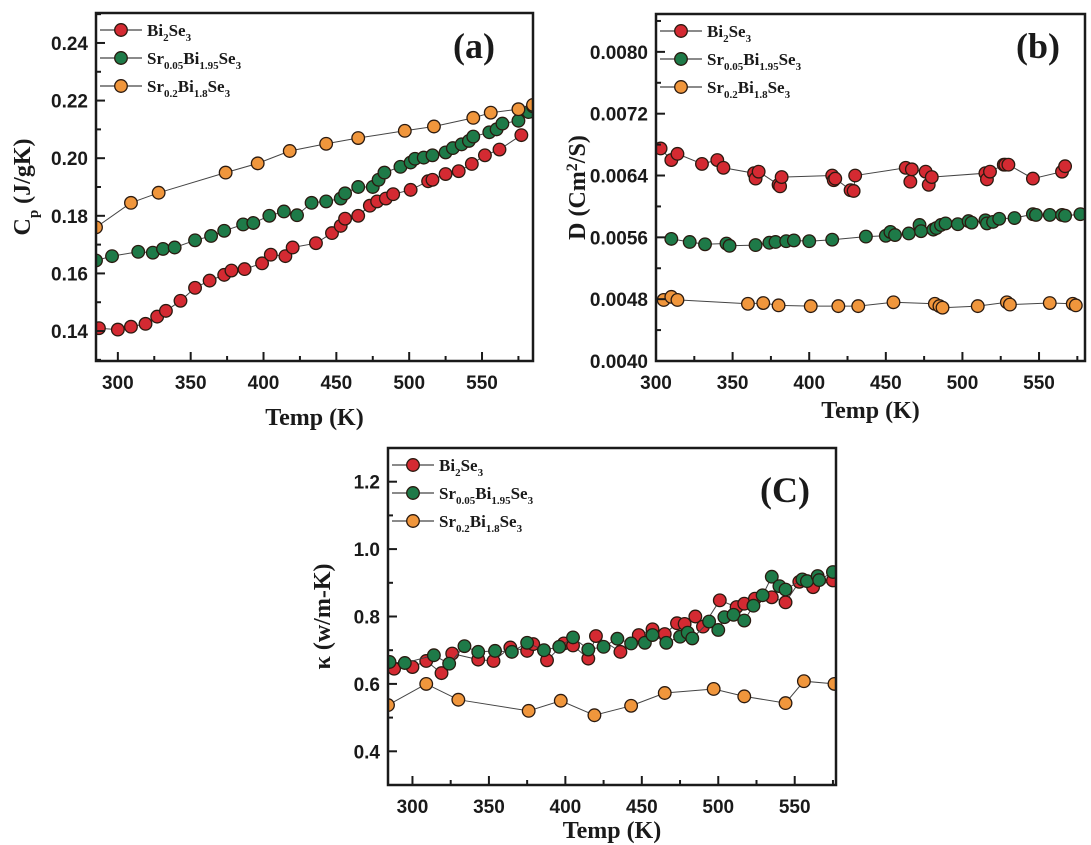  What do you see at coordinates (619, 53) in the screenshot?
I see `y-tick-label: 0.0080` at bounding box center [619, 53].